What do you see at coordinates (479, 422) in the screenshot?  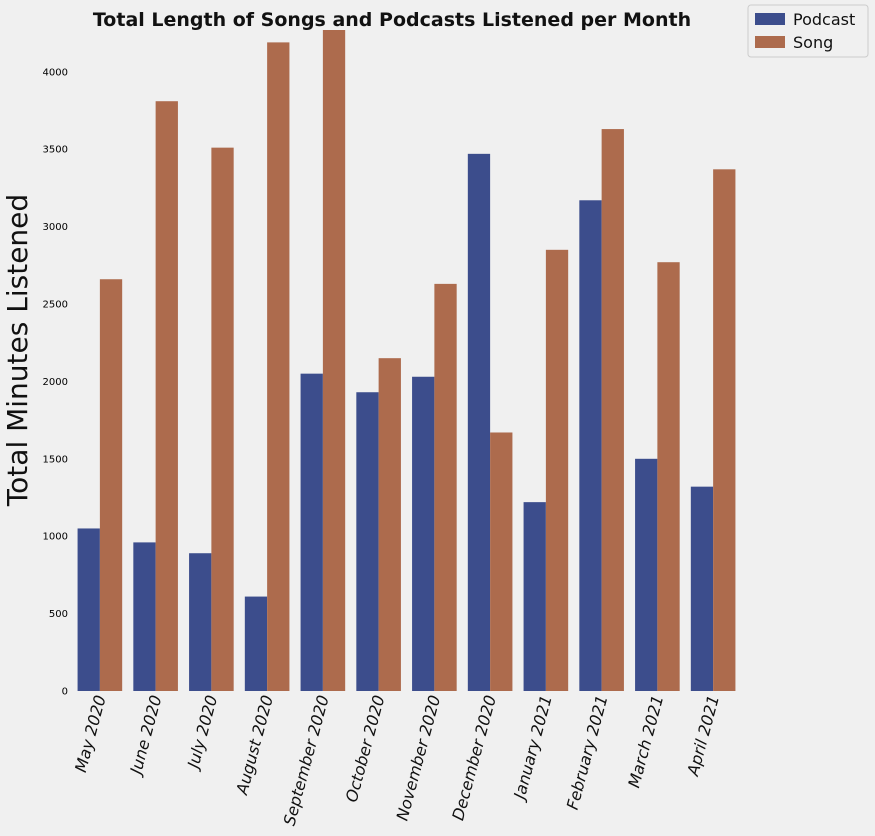 I see `bar-podcast-december-2020` at bounding box center [479, 422].